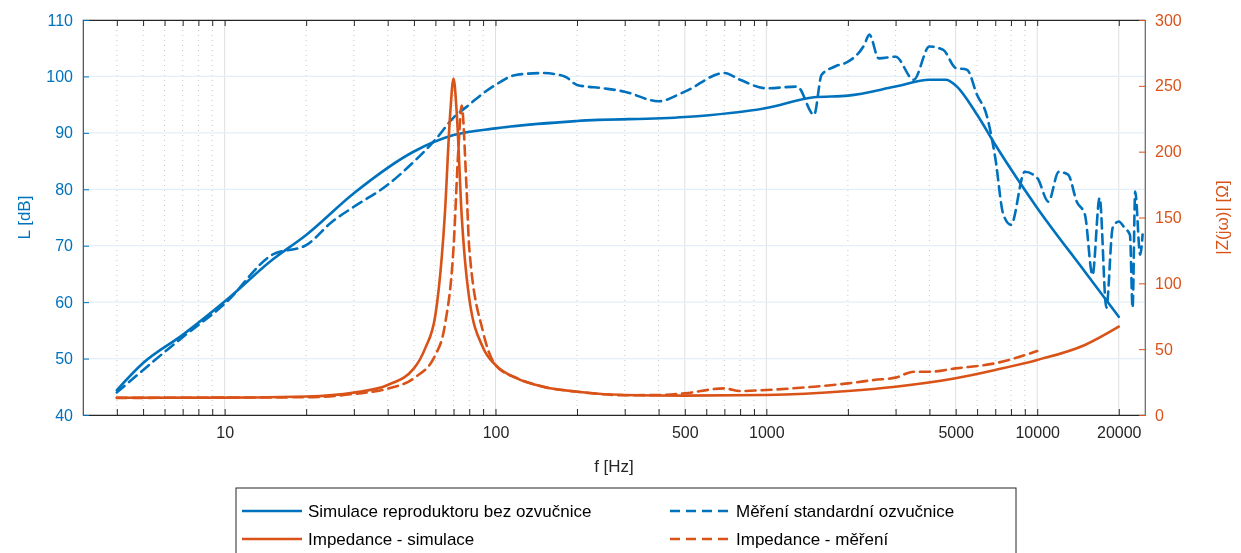 The height and width of the screenshot is (553, 1241). Describe the element at coordinates (685, 433) in the screenshot. I see `x-tick-label: 500` at that location.